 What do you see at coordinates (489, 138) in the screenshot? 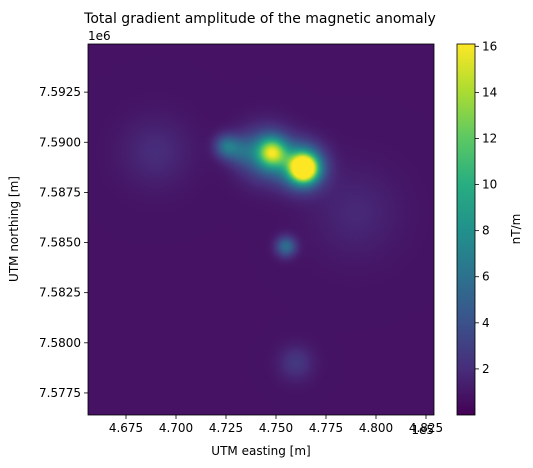
I see `colorbar-tick-label: 12` at bounding box center [489, 138].